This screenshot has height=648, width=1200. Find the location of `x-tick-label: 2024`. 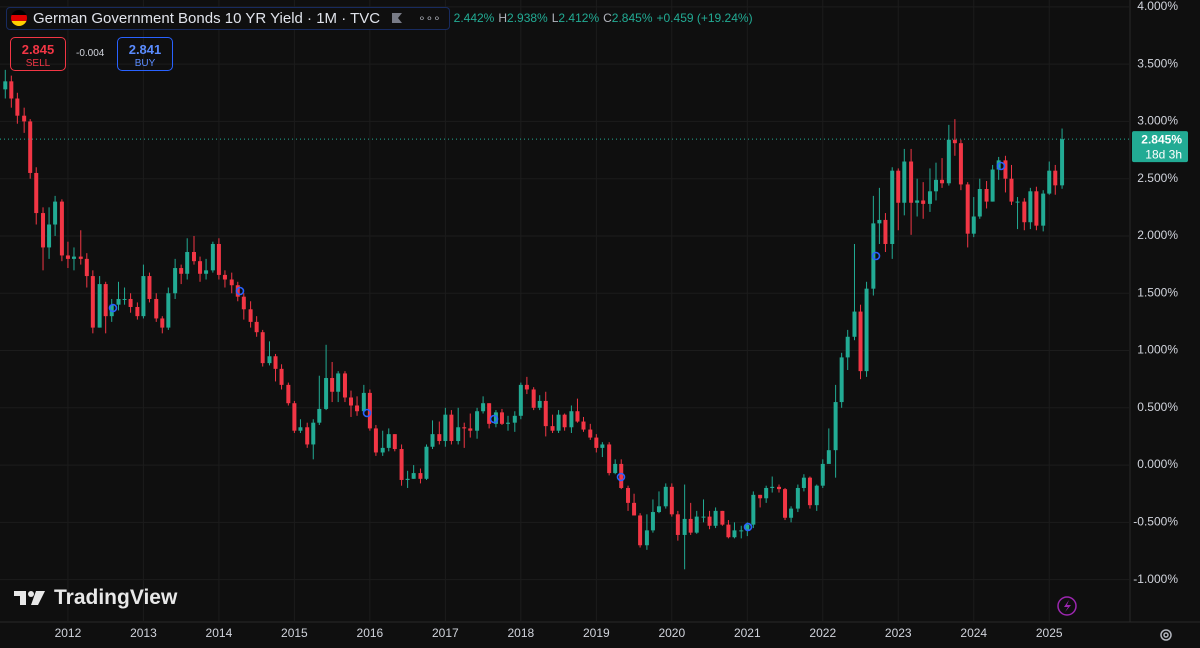

x-tick-label: 2024 is located at coordinates (973, 633).